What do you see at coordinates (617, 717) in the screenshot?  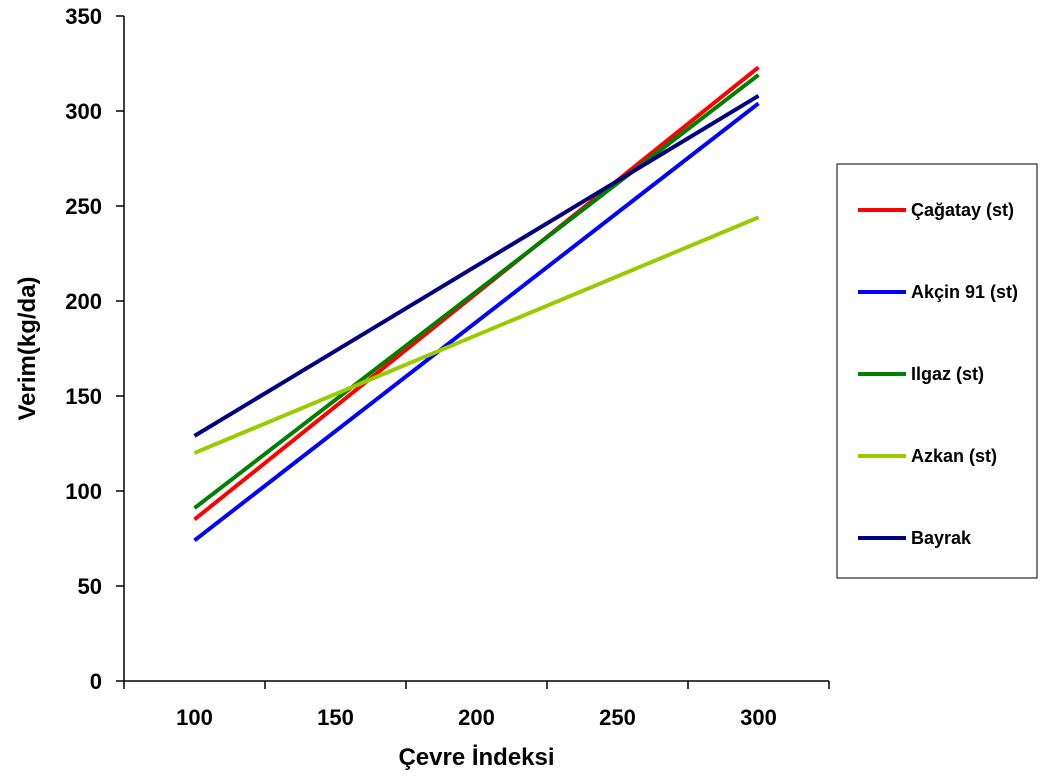 I see `x-tick-label: 250` at bounding box center [617, 717].